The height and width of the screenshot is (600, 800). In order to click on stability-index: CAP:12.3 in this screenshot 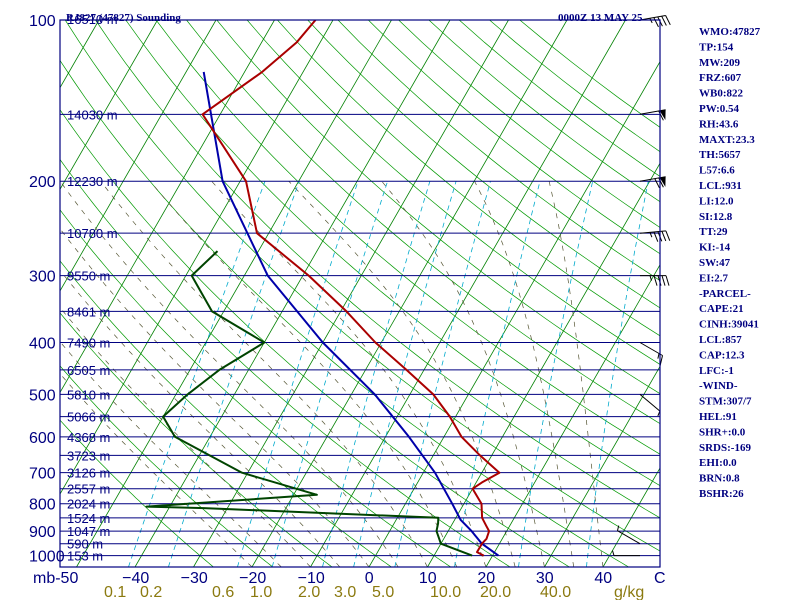, I will do `click(722, 355)`.